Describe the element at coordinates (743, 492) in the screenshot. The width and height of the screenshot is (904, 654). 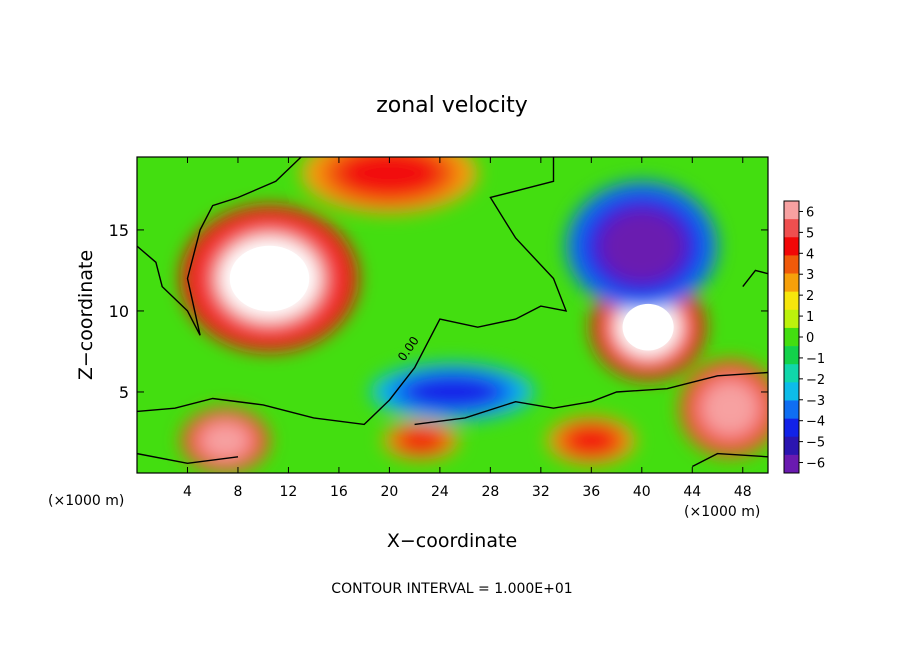
I see `x-tick-label: 48` at that location.